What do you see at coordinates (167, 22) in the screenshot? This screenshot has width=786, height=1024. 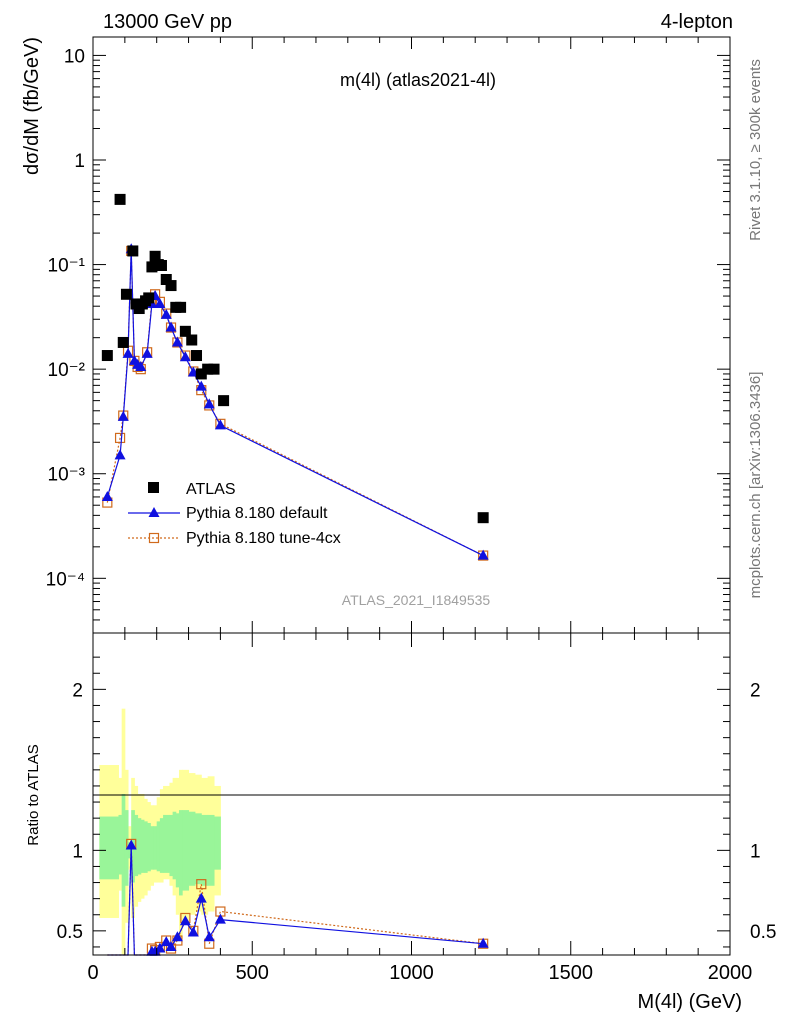 I see `header-collision-label: 13000 GeV pp` at bounding box center [167, 22].